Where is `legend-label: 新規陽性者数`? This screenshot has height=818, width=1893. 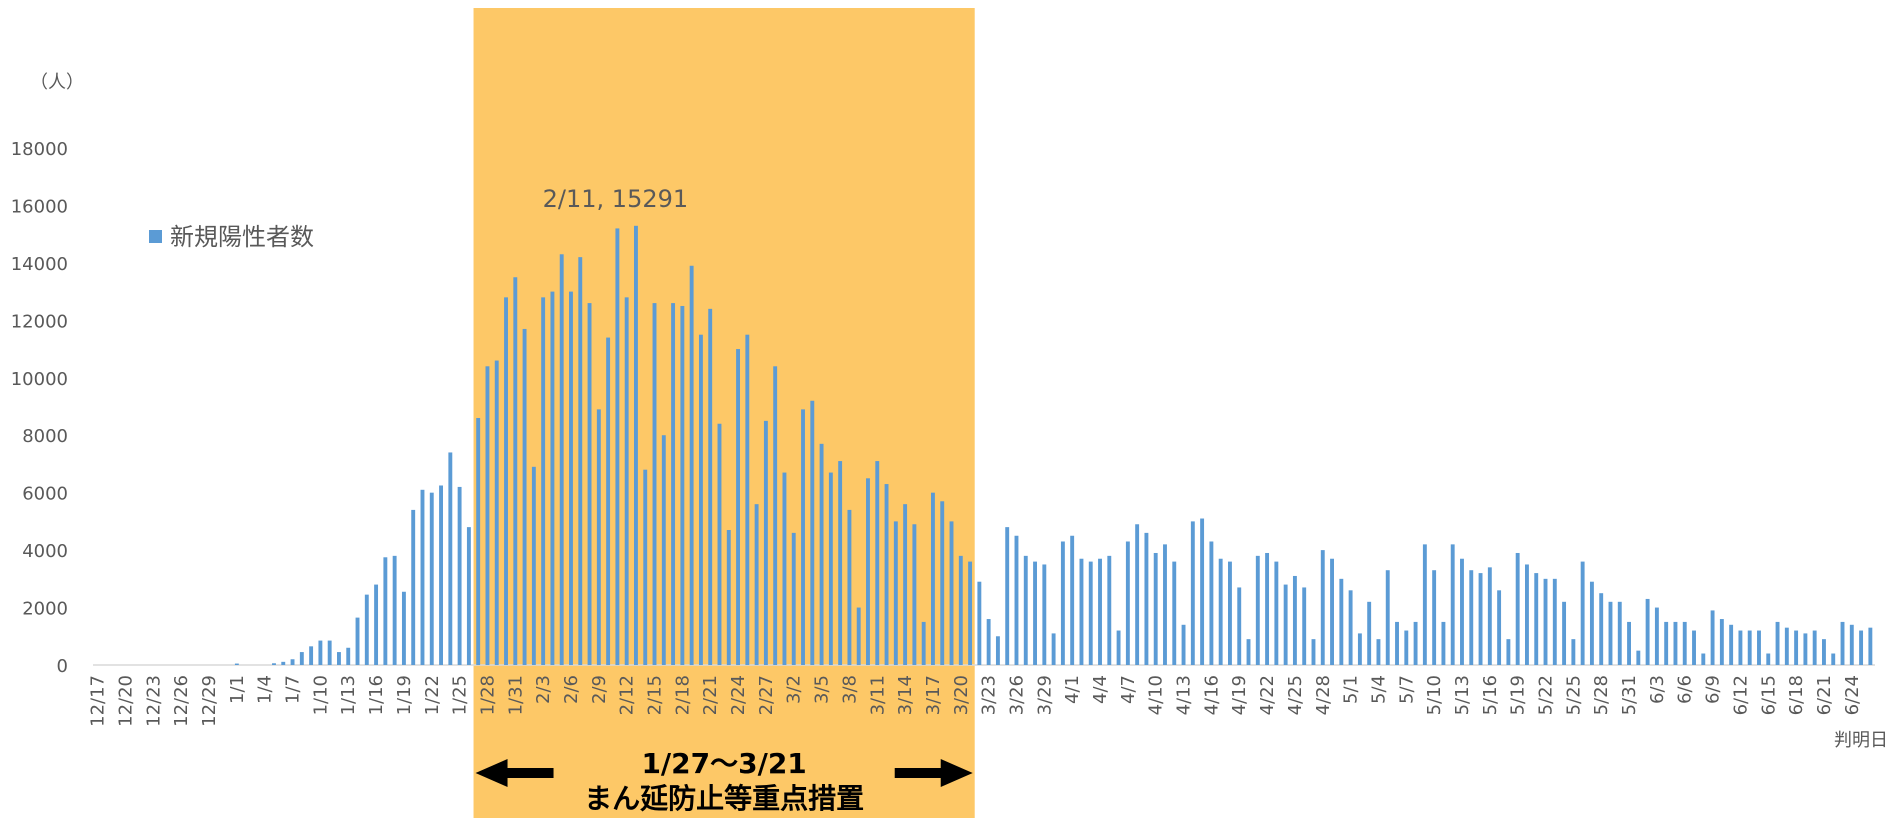 legend-label: 新規陽性者数 is located at coordinates (242, 237).